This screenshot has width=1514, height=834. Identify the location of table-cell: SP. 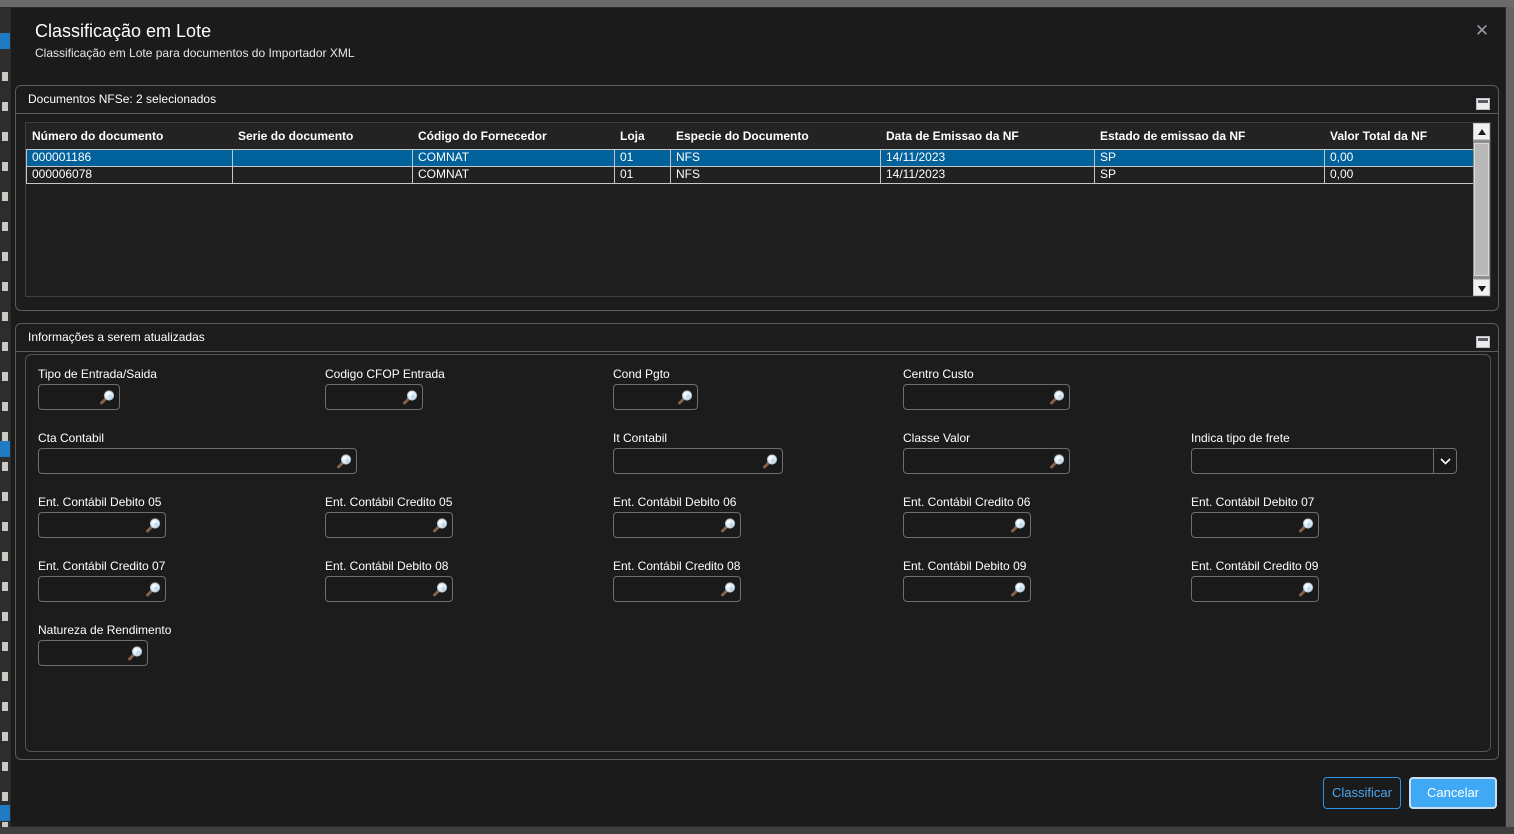
(1210, 175).